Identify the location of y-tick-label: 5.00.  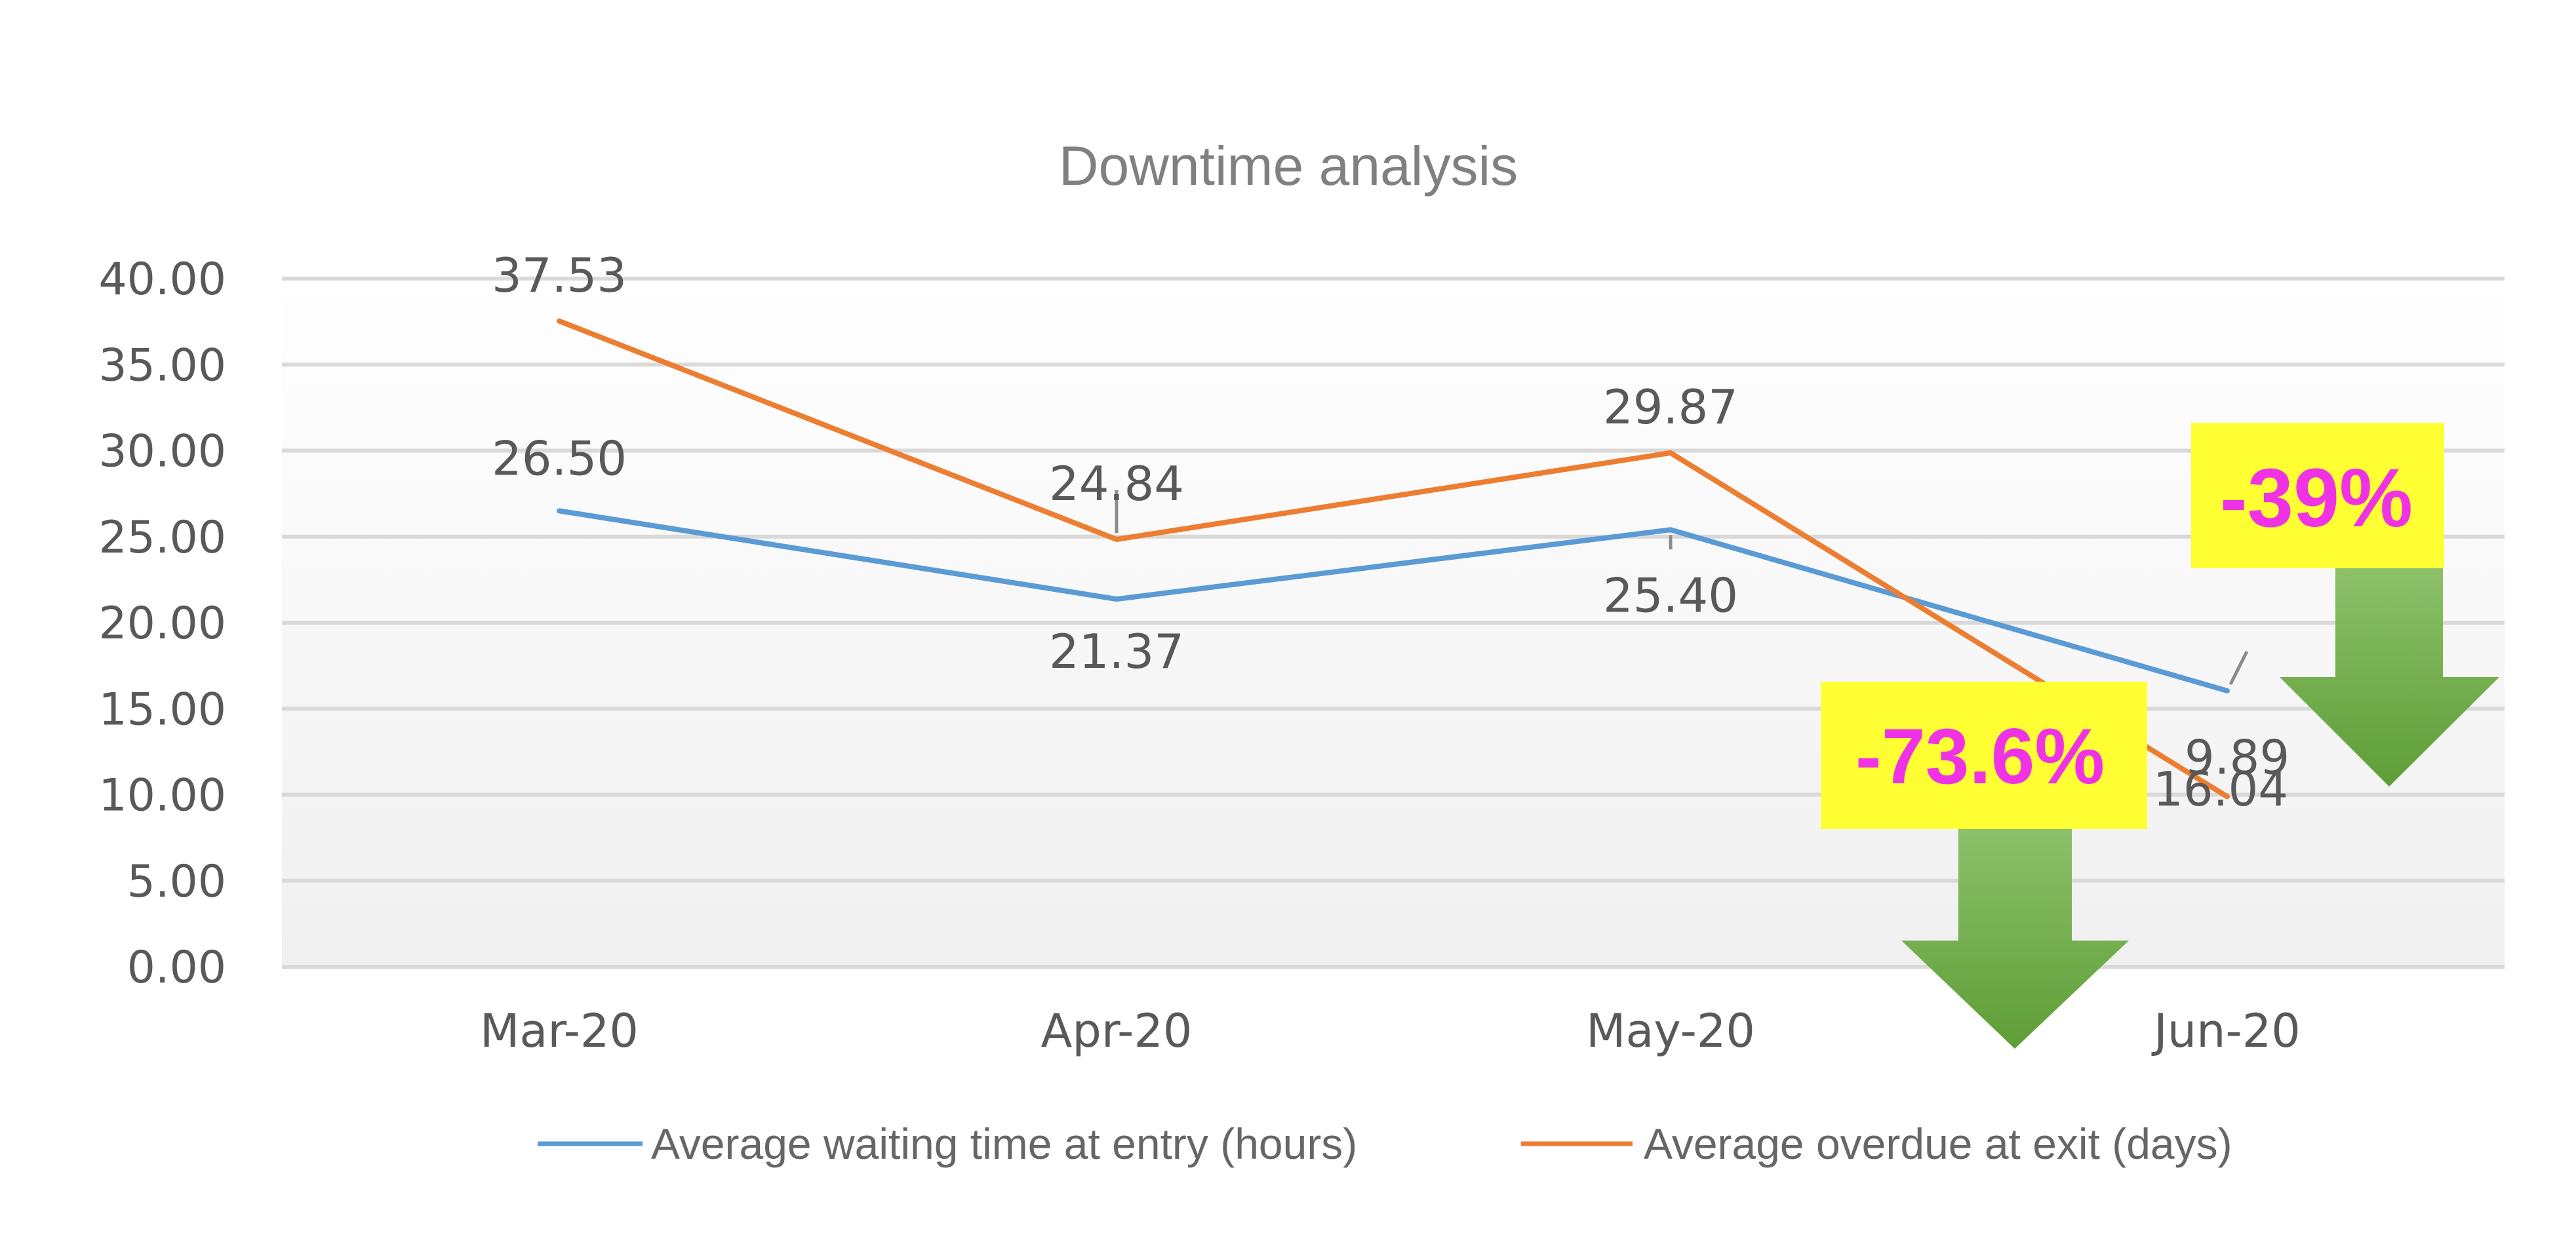
(176, 882).